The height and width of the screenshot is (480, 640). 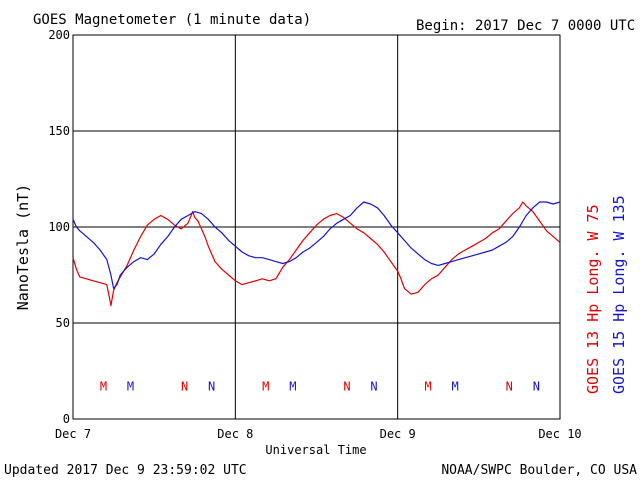 I want to click on x-tick-label: Dec 10, so click(x=559, y=434).